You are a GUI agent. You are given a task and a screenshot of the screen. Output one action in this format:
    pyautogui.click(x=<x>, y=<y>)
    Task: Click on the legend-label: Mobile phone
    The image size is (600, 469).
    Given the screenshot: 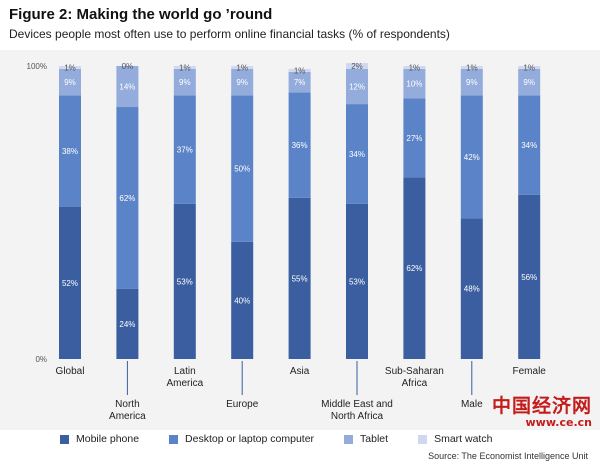 What is the action you would take?
    pyautogui.click(x=108, y=439)
    